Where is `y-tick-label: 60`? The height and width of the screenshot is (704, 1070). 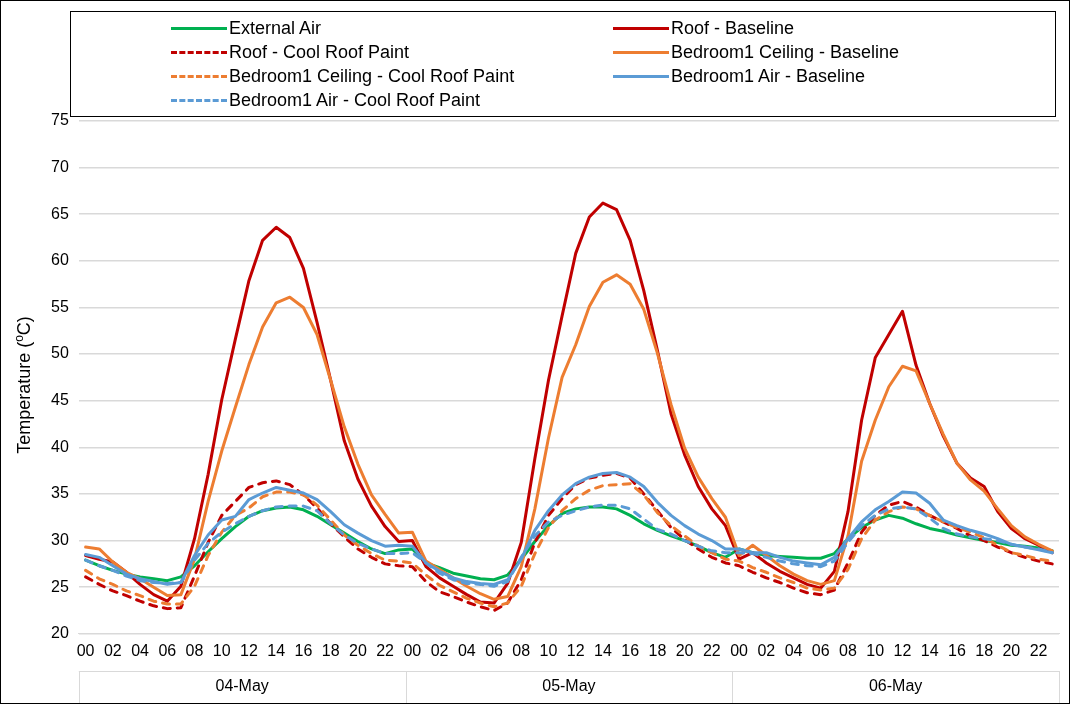
y-tick-label: 60 is located at coordinates (60, 260).